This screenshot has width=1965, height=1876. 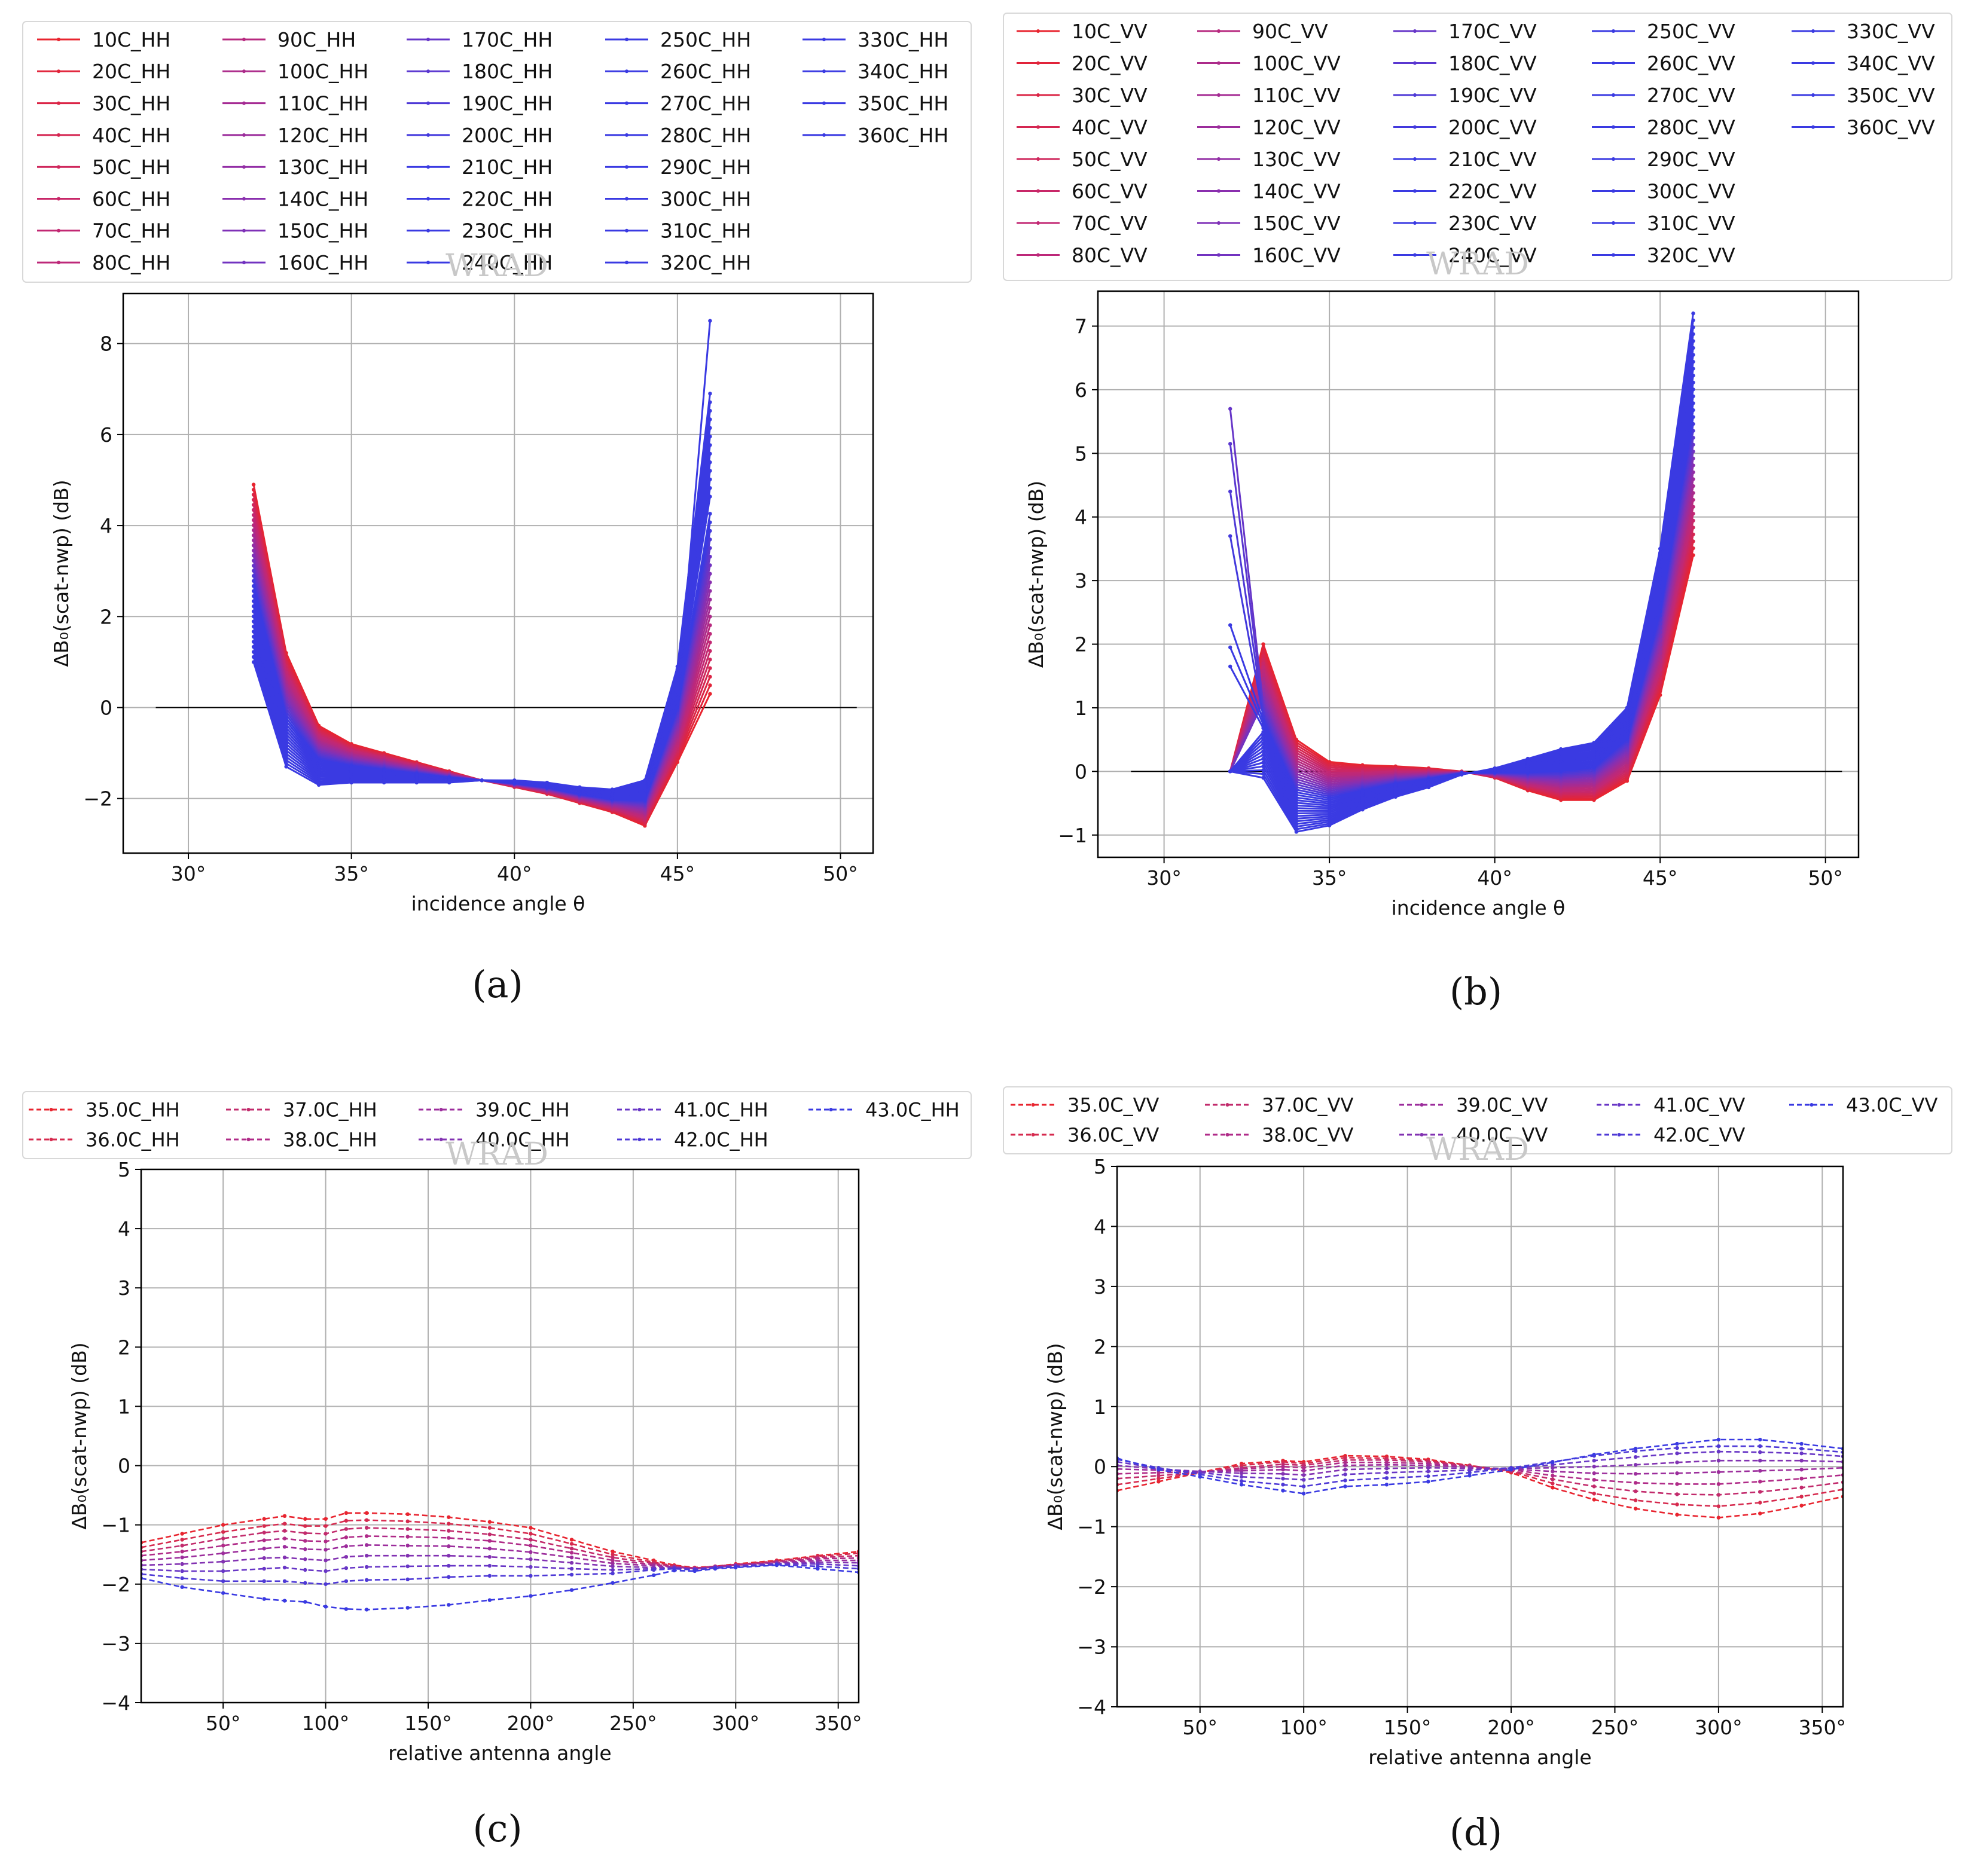 I want to click on point-360C_HH, so click(x=645, y=780).